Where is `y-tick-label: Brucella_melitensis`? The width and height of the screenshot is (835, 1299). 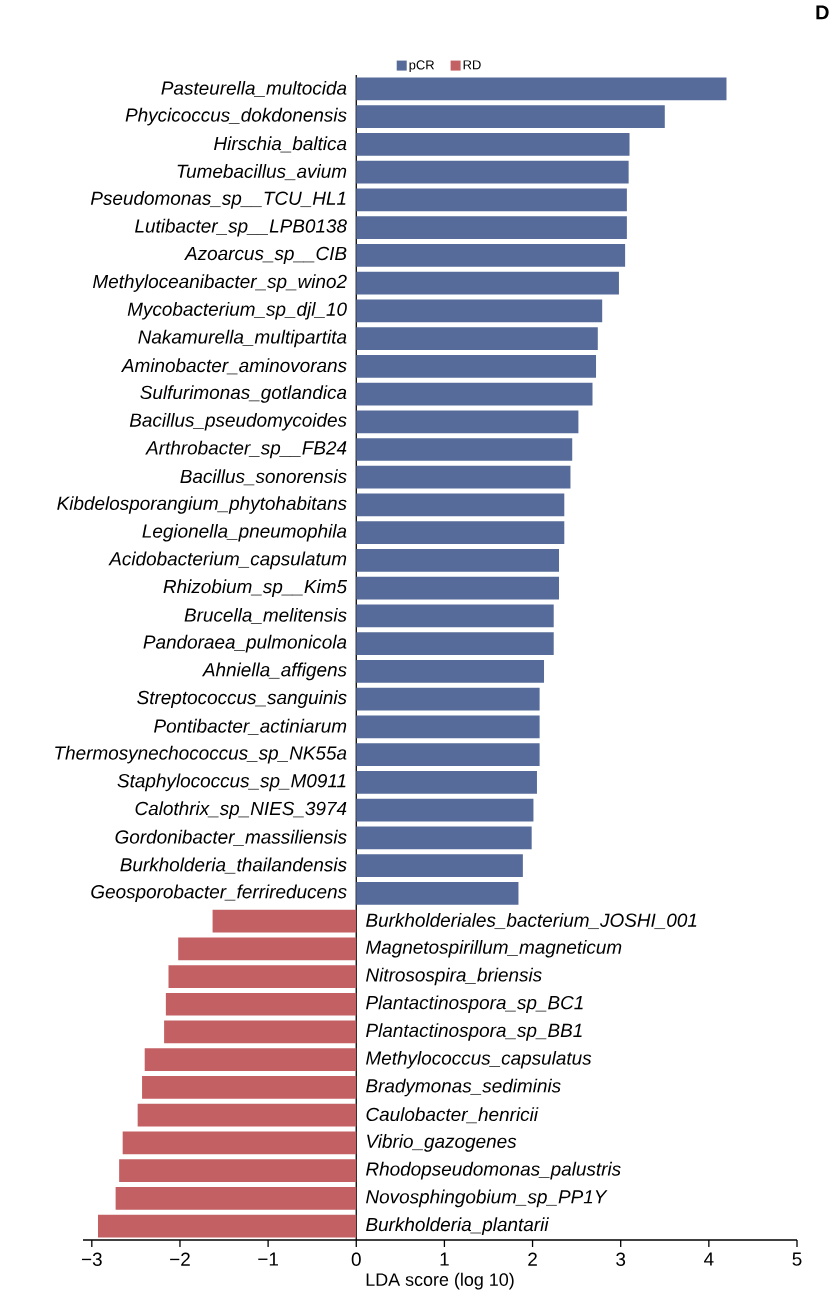
y-tick-label: Brucella_melitensis is located at coordinates (265, 615).